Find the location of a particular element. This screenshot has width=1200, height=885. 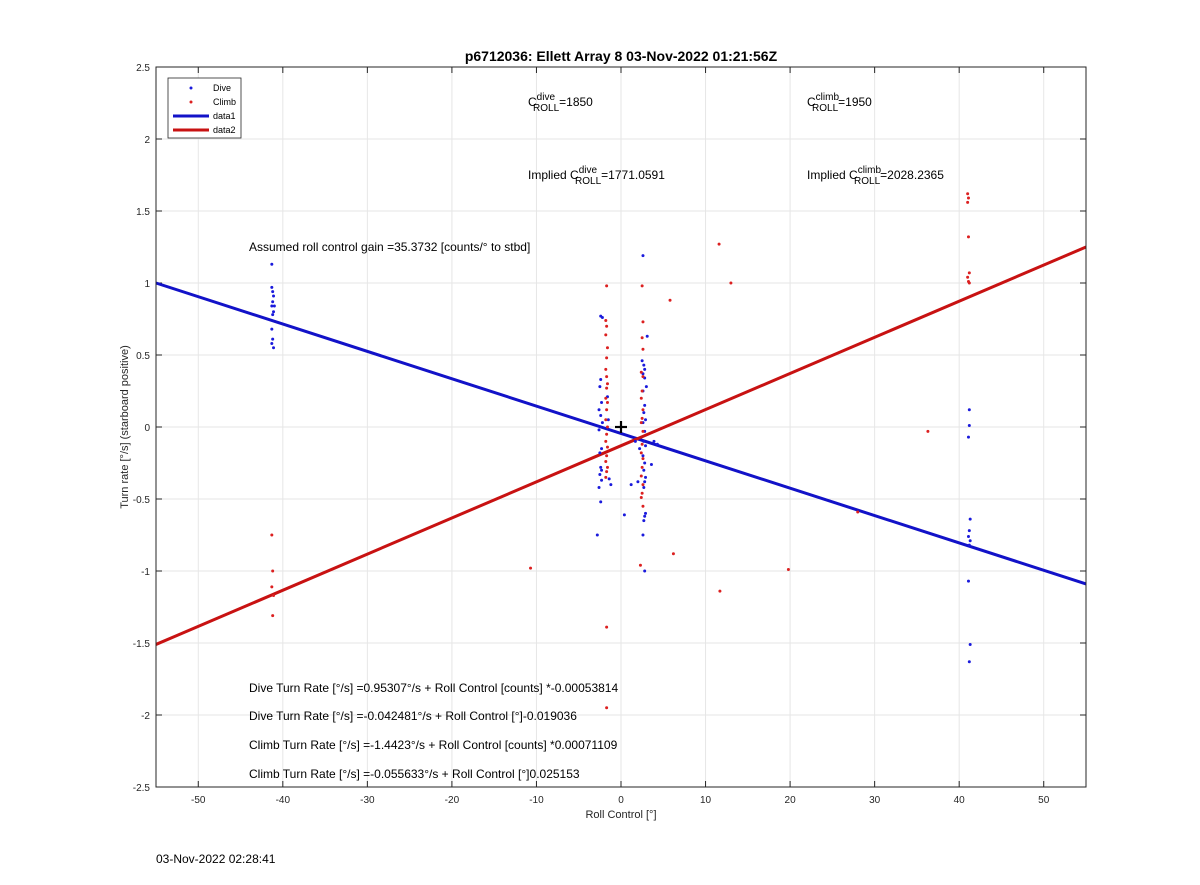

x-tick-label: 30 is located at coordinates (875, 800).